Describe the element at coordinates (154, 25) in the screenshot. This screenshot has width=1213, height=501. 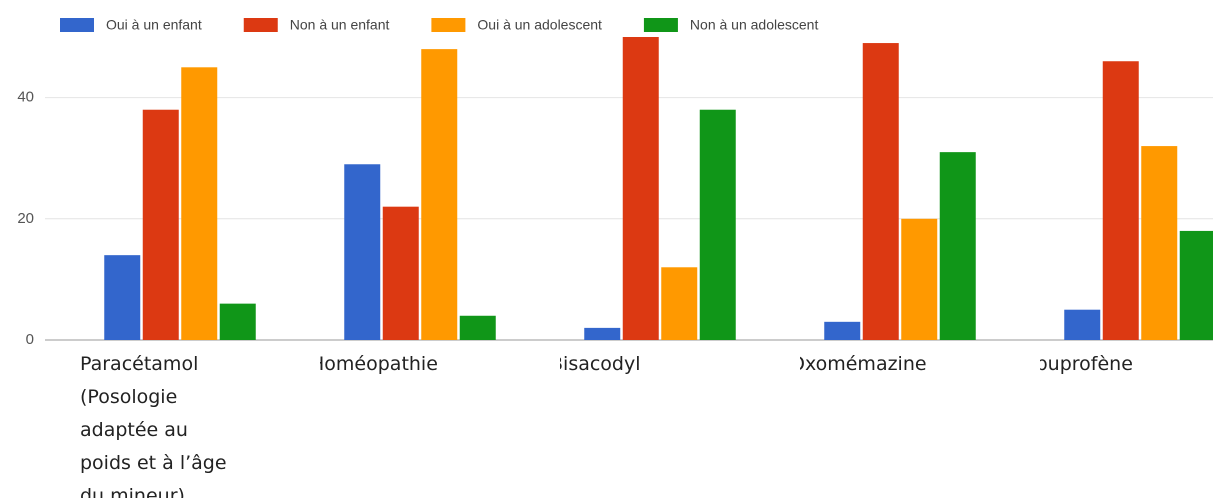
I see `legend-label: Oui à un enfant` at that location.